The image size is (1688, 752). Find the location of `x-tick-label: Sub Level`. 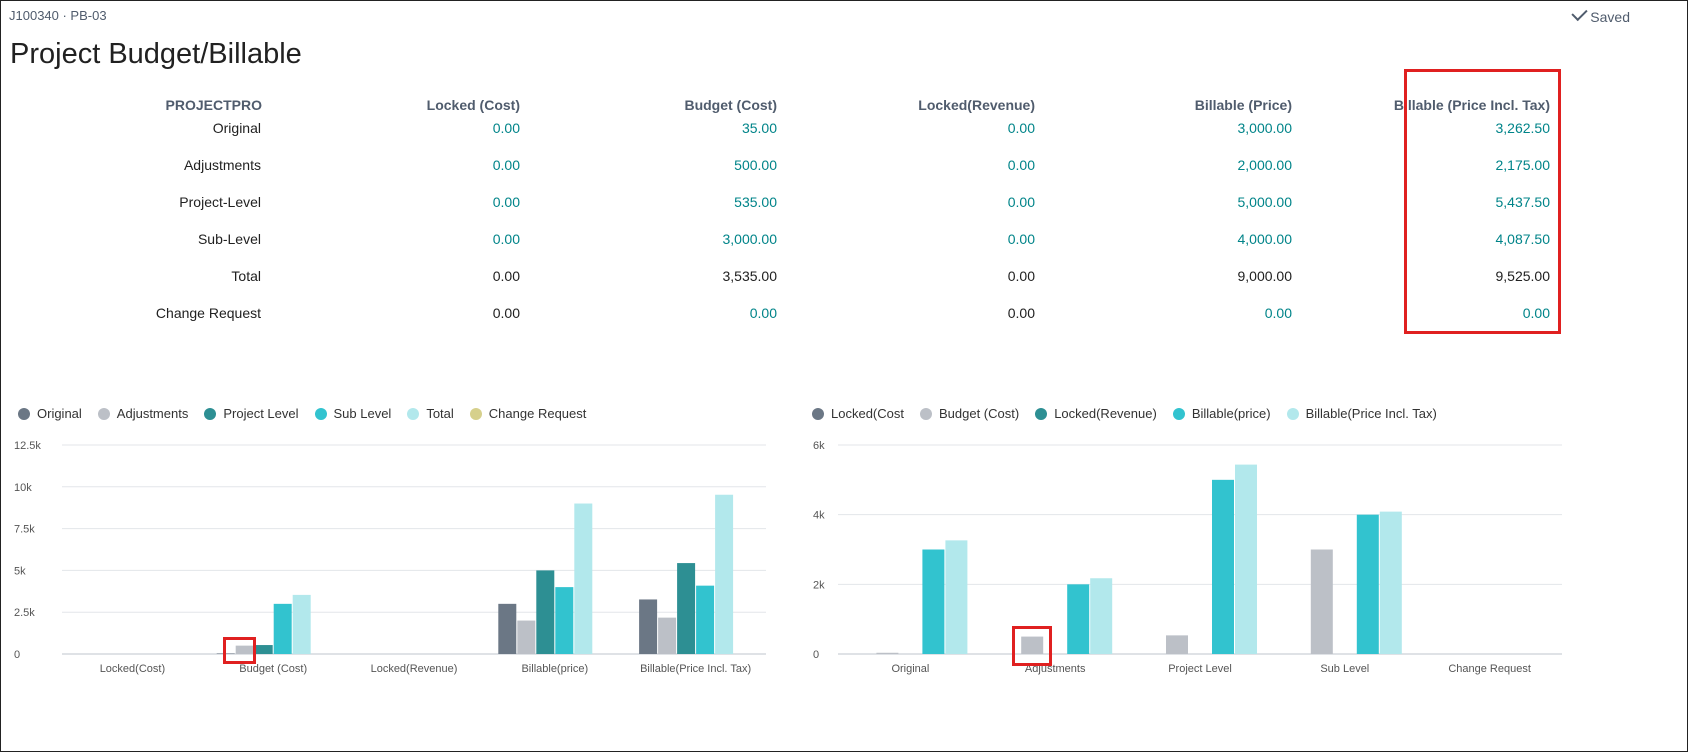

x-tick-label: Sub Level is located at coordinates (1344, 669).